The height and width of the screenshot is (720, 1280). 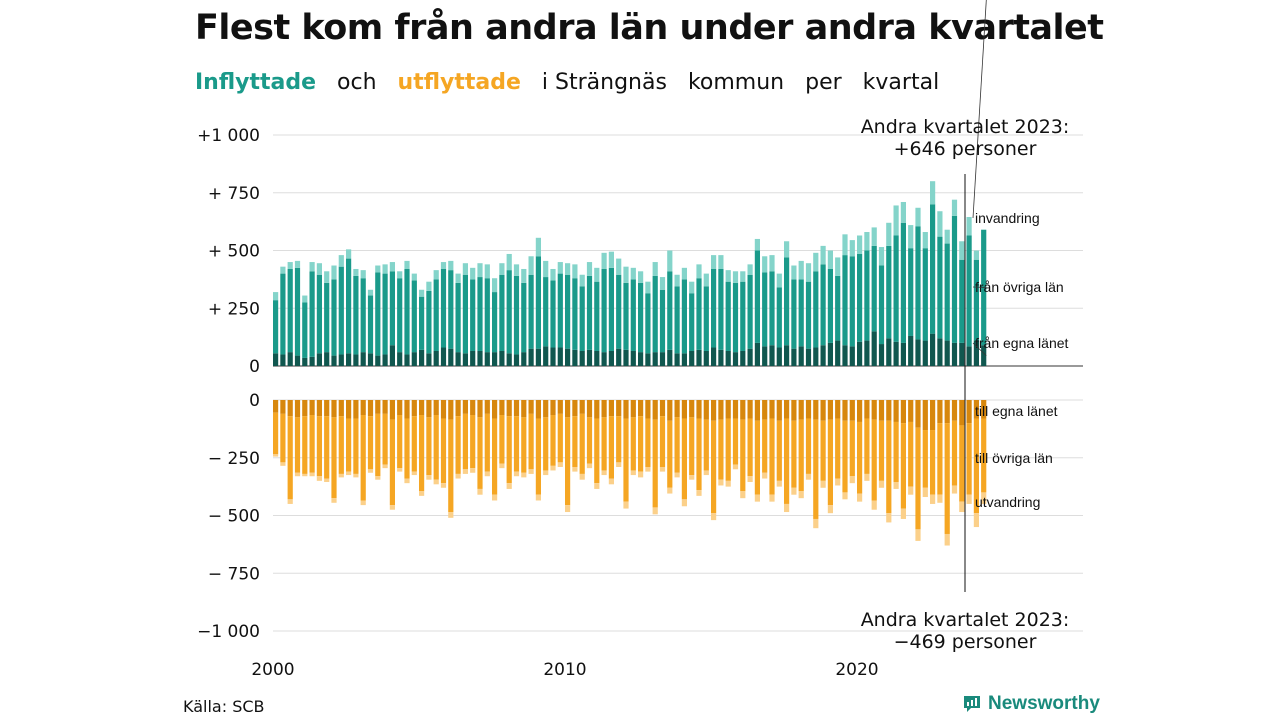 I want to click on newsworthy-brand: Newsworthy, so click(x=1031, y=704).